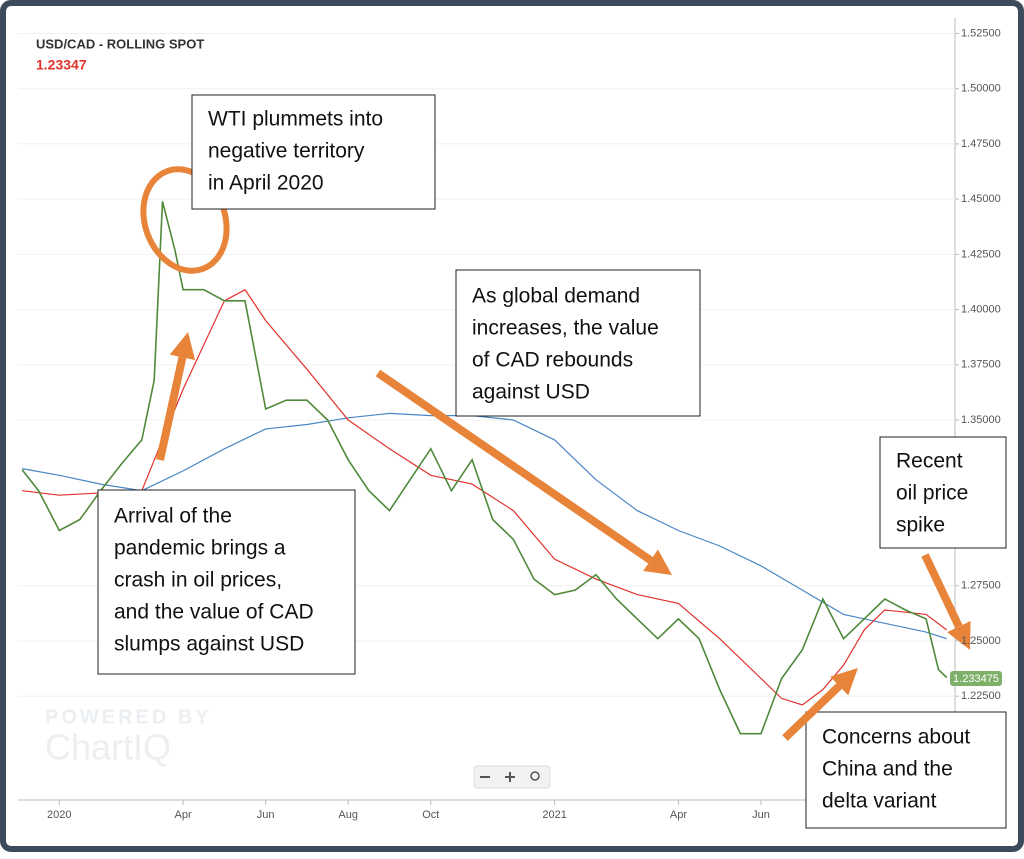  What do you see at coordinates (920, 525) in the screenshot?
I see `annotation-text: spike` at bounding box center [920, 525].